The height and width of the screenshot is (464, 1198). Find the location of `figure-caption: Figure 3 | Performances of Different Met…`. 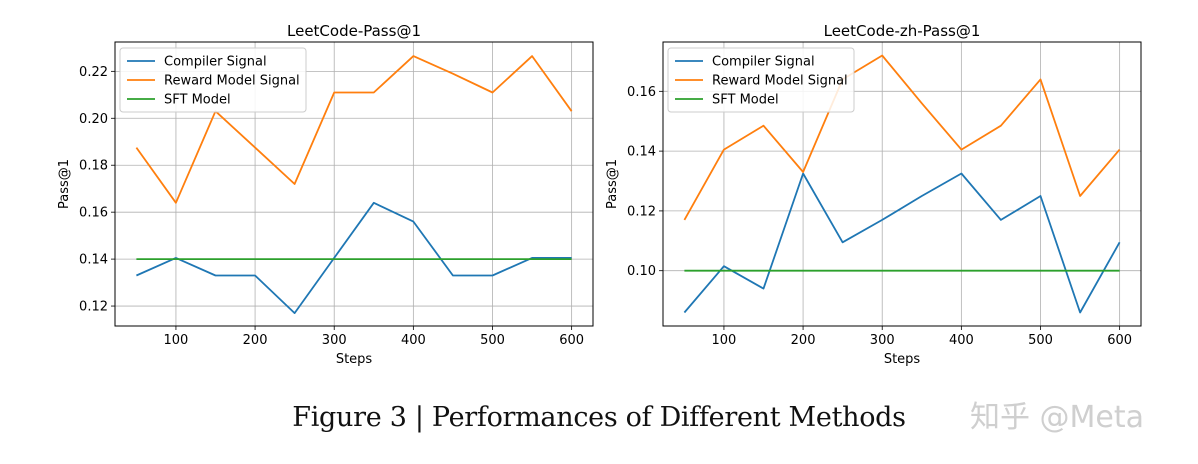

figure-caption: Figure 3 | Performances of Different Met… is located at coordinates (599, 417).